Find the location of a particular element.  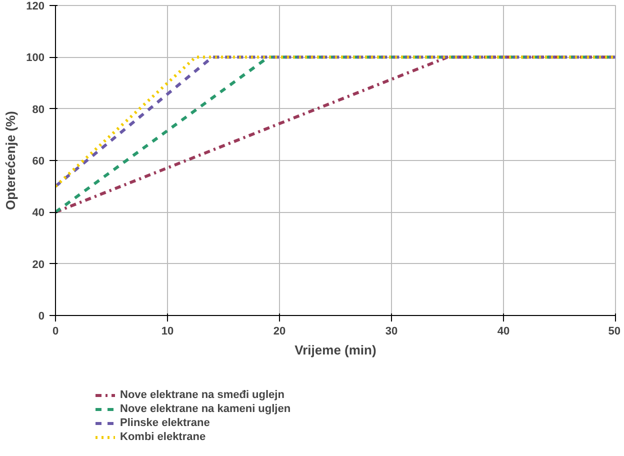

legend-label: Nove elektrane na kameni ugljen is located at coordinates (205, 409).